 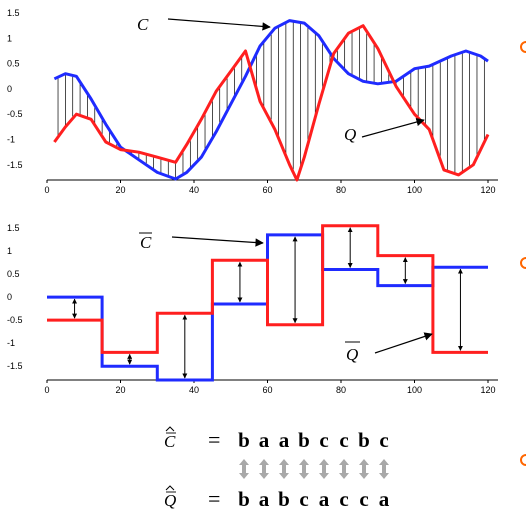 I want to click on sax-c-label: C, so click(x=170, y=441).